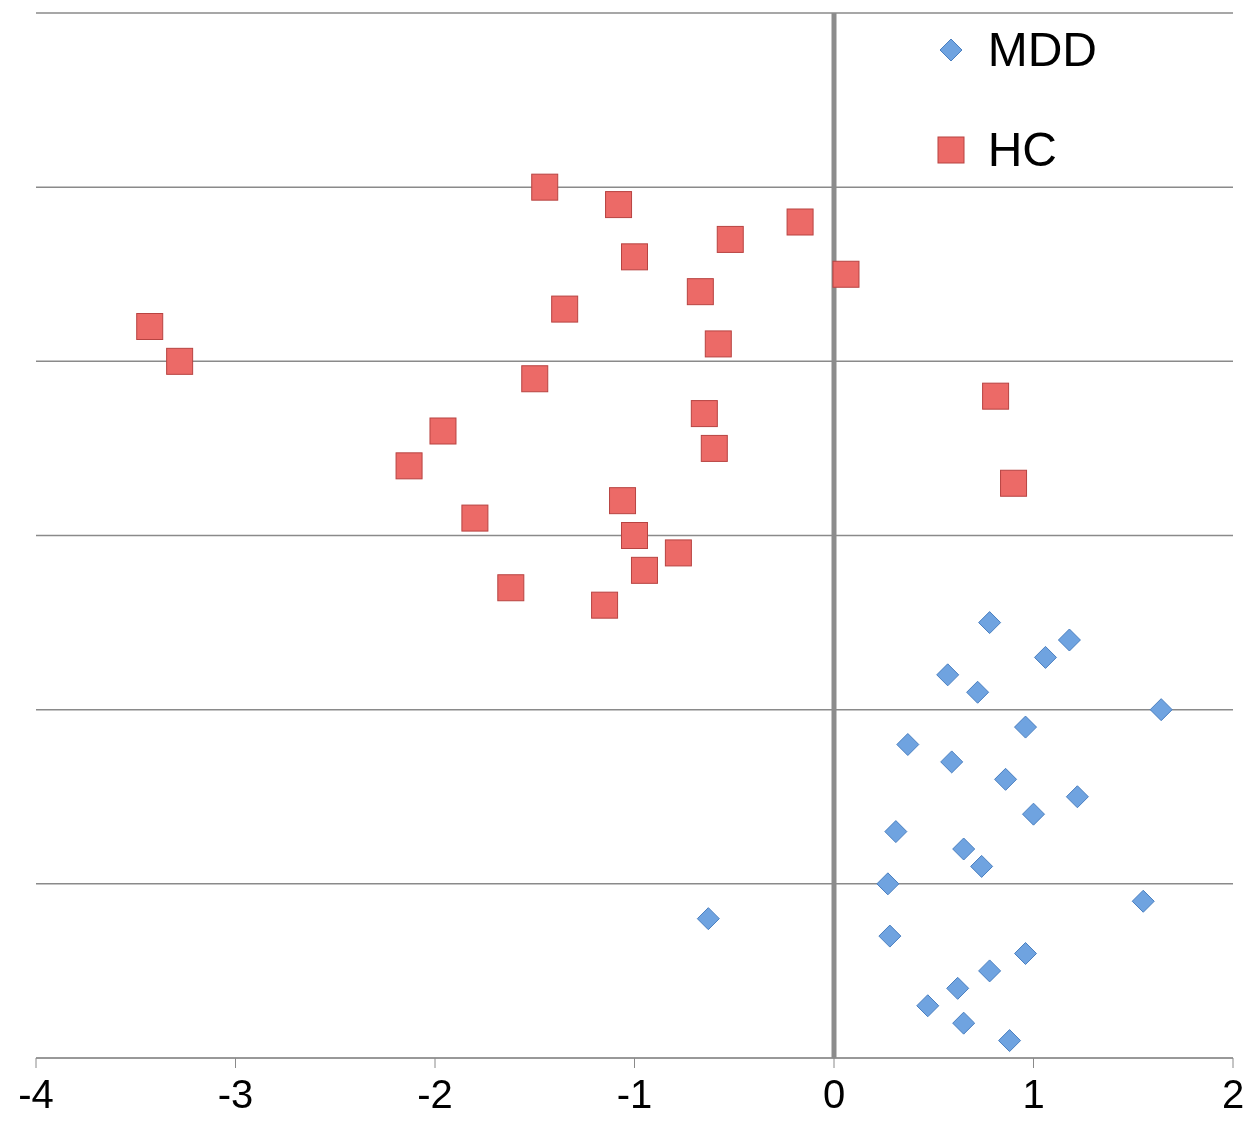 The width and height of the screenshot is (1255, 1147). Describe the element at coordinates (235, 1094) in the screenshot. I see `x-tick-label: -3` at that location.